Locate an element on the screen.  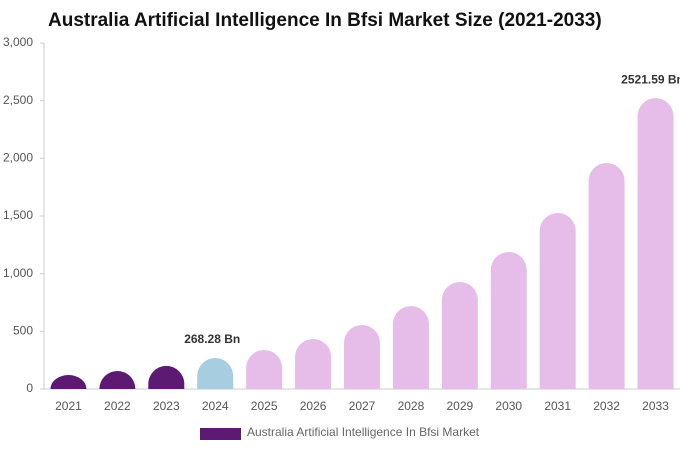
y-tick-label: 2,000 is located at coordinates (18, 158).